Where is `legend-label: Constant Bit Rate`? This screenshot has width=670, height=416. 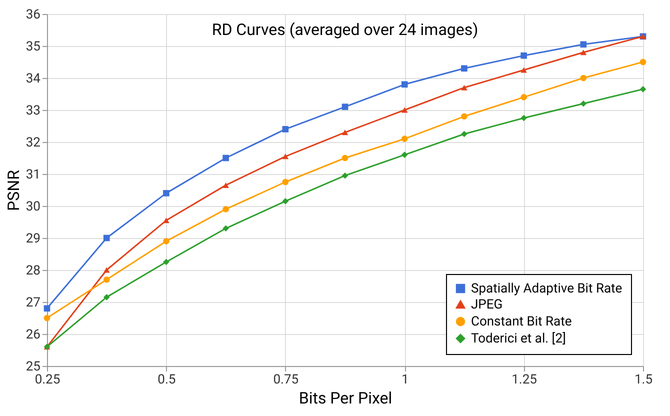 legend-label: Constant Bit Rate is located at coordinates (521, 322).